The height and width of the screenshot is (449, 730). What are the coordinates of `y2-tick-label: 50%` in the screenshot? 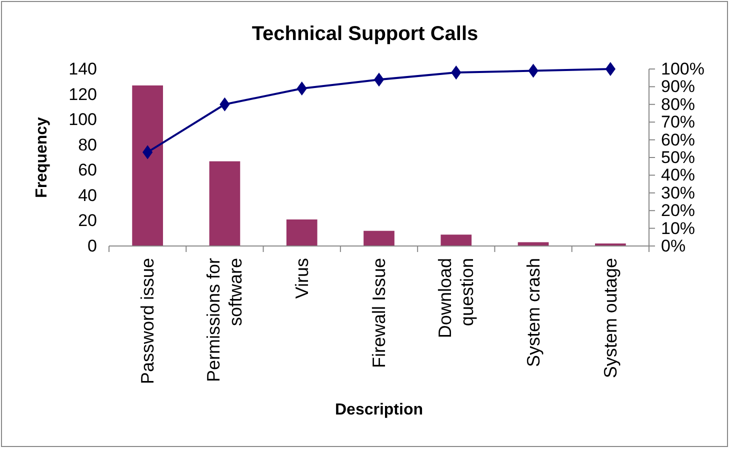 It's located at (678, 157).